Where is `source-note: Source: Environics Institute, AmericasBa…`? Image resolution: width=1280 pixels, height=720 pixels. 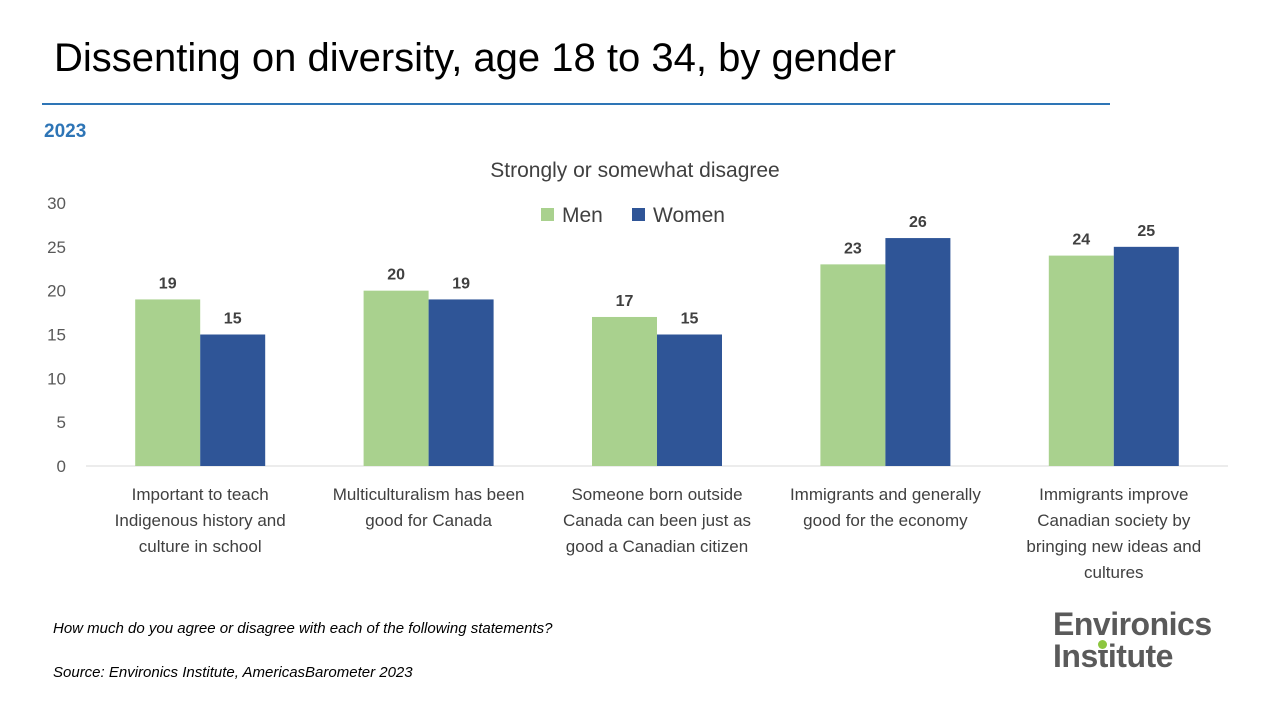 source-note: Source: Environics Institute, AmericasBa… is located at coordinates (233, 672).